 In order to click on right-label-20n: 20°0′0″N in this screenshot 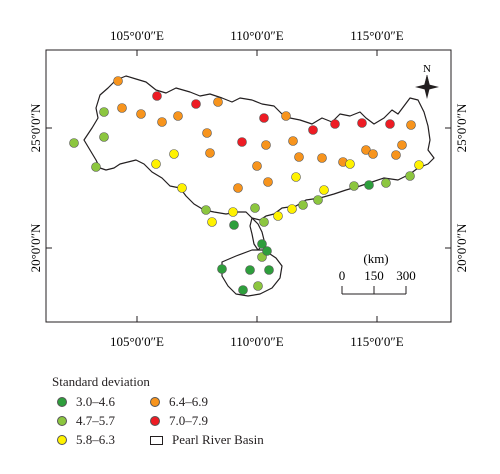, I will do `click(461, 247)`.